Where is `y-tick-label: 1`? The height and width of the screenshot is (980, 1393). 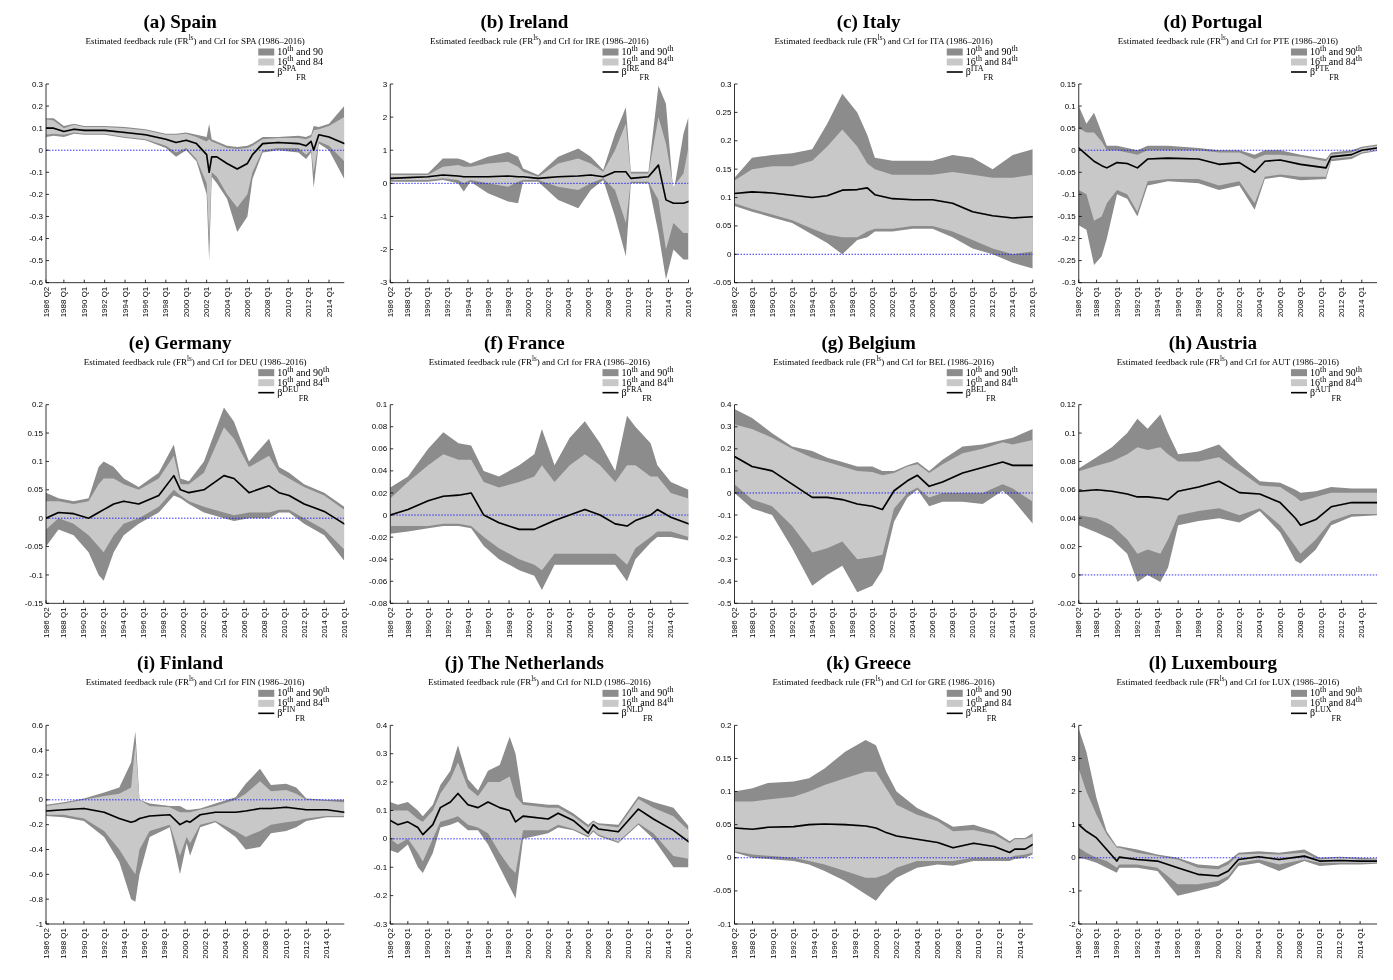 y-tick-label: 1 is located at coordinates (1074, 825).